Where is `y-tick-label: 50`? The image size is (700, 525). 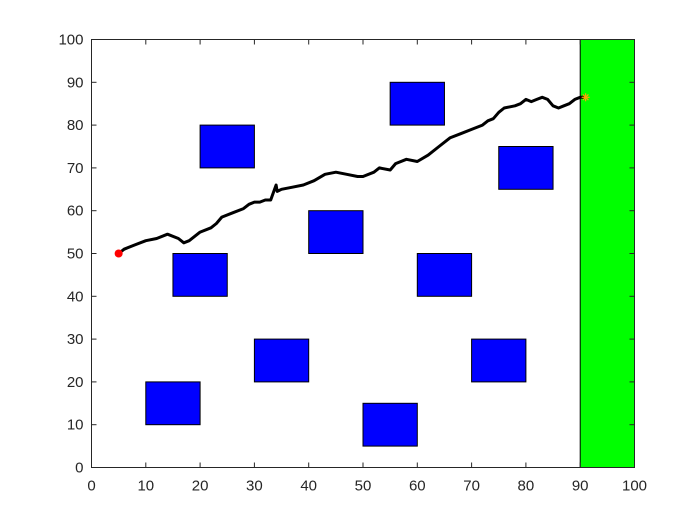 y-tick-label: 50 is located at coordinates (75, 254).